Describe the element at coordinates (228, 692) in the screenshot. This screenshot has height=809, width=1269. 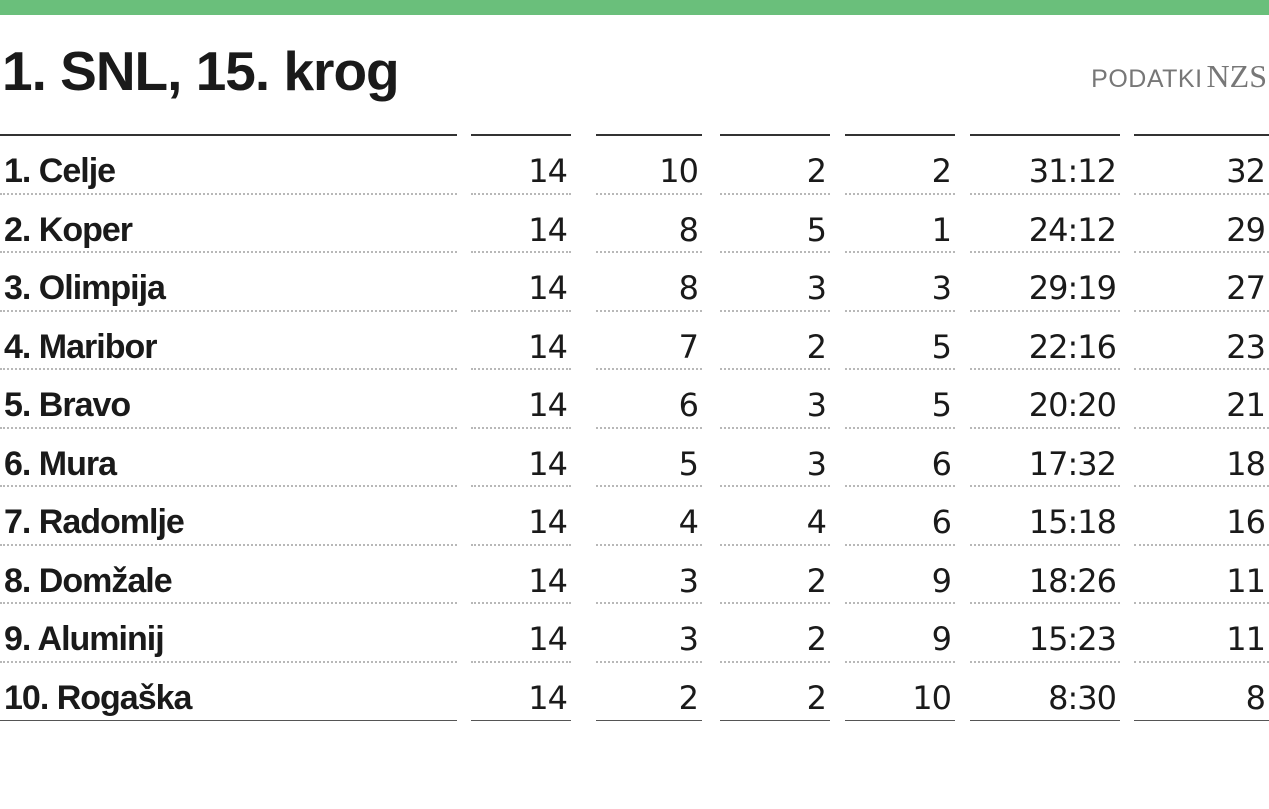
I see `team-name: 10. Rogaška` at that location.